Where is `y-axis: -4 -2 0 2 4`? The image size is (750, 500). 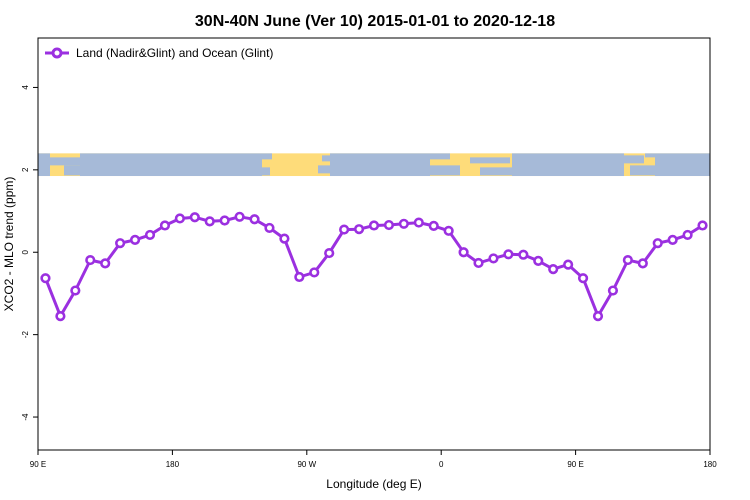
y-axis: -4 -2 0 2 4 is located at coordinates (29, 253).